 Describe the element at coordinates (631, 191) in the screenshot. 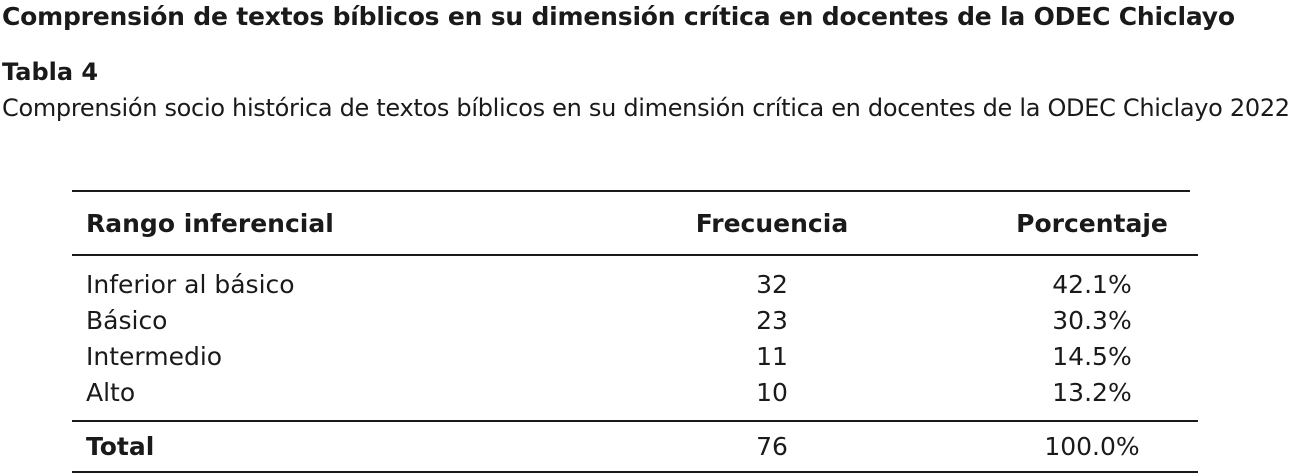

I see `table-top-rule` at that location.